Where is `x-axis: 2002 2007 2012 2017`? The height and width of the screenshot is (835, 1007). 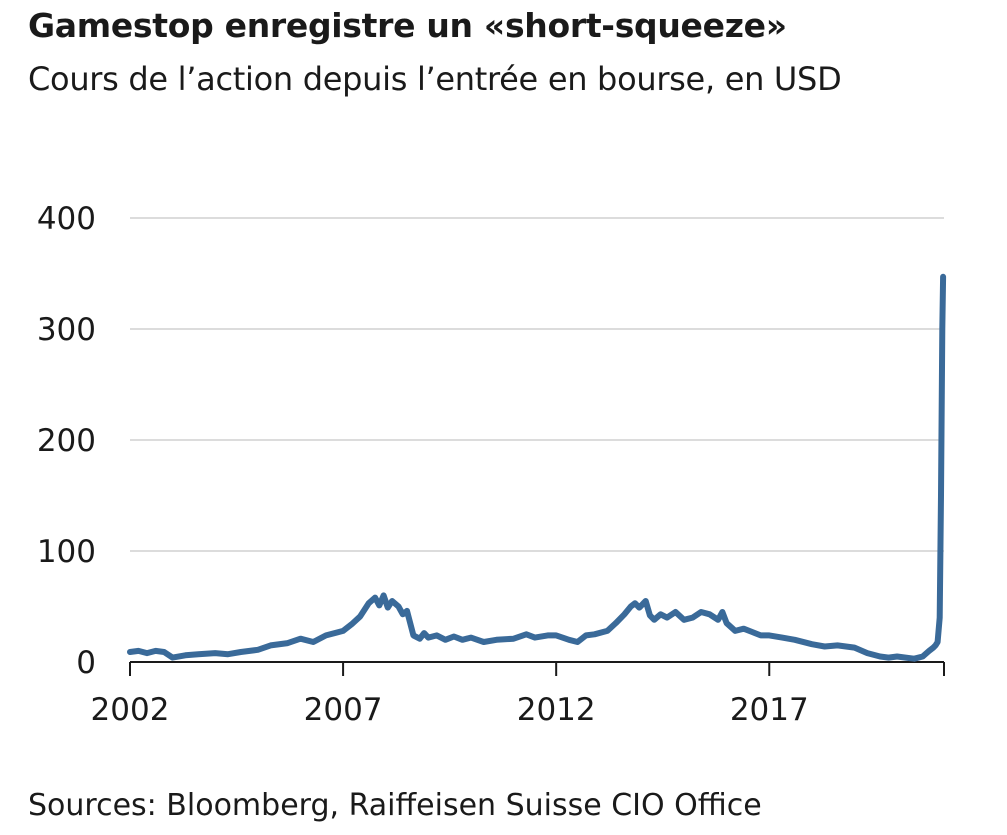 x-axis: 2002 2007 2012 2017 is located at coordinates (518, 694).